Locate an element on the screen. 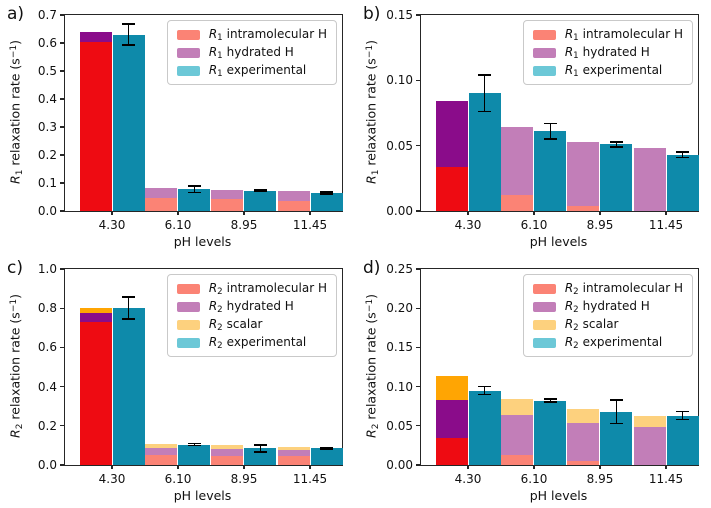  panel-letter: c) is located at coordinates (15, 268).